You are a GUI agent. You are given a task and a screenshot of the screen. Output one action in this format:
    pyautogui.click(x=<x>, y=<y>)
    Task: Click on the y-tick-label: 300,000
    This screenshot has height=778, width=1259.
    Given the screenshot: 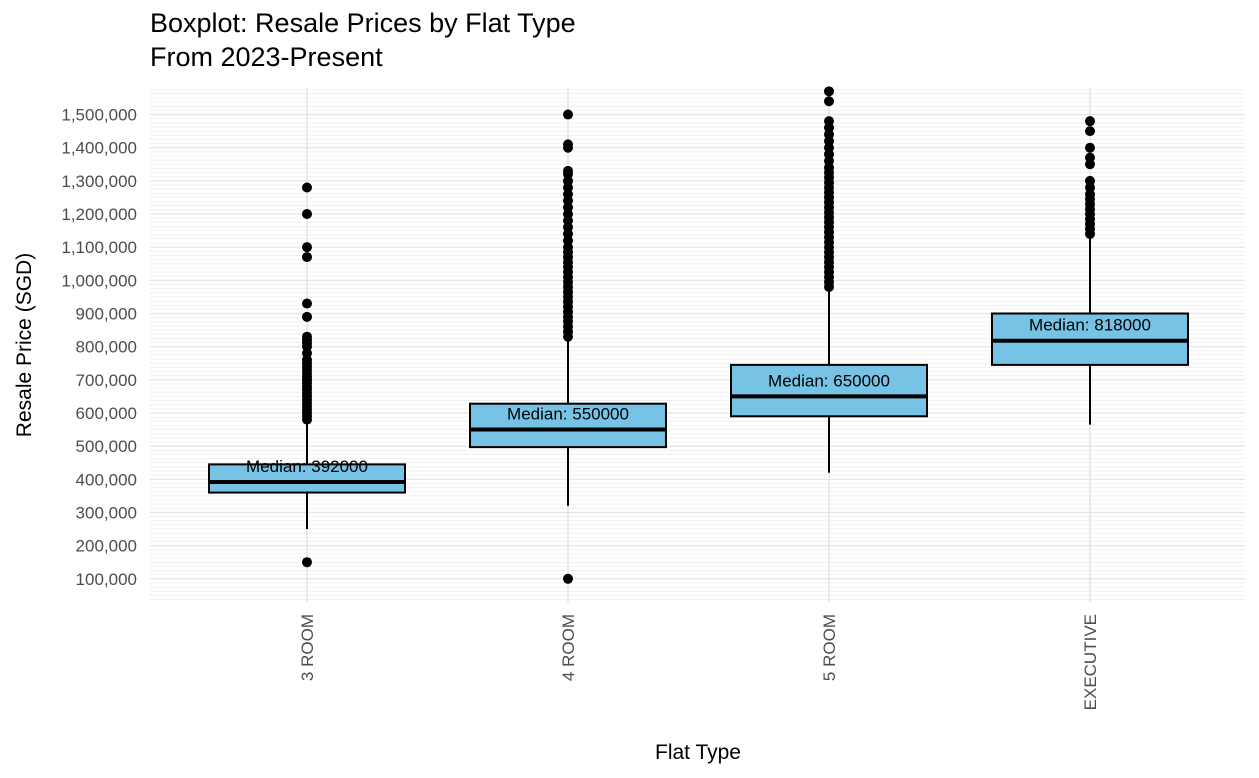 What is the action you would take?
    pyautogui.click(x=106, y=512)
    